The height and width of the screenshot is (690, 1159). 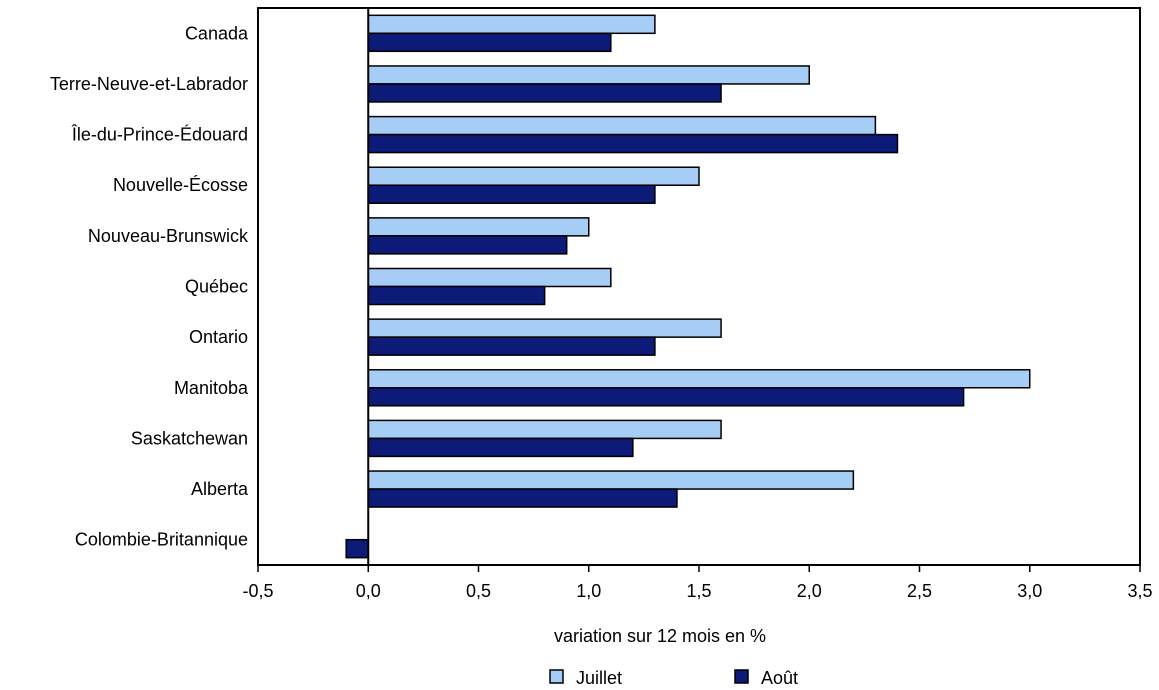 What do you see at coordinates (149, 84) in the screenshot?
I see `category-label: Terre-Neuve-et-Labrador` at bounding box center [149, 84].